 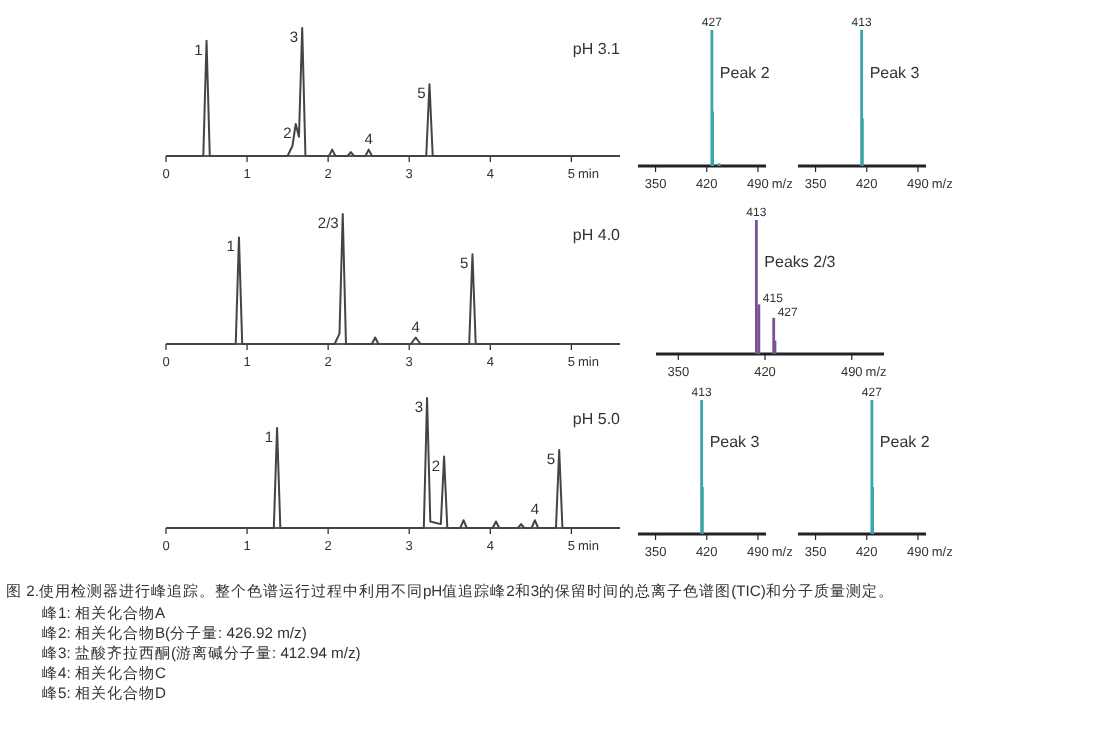 I want to click on annotation: pH 5.0, so click(x=597, y=419).